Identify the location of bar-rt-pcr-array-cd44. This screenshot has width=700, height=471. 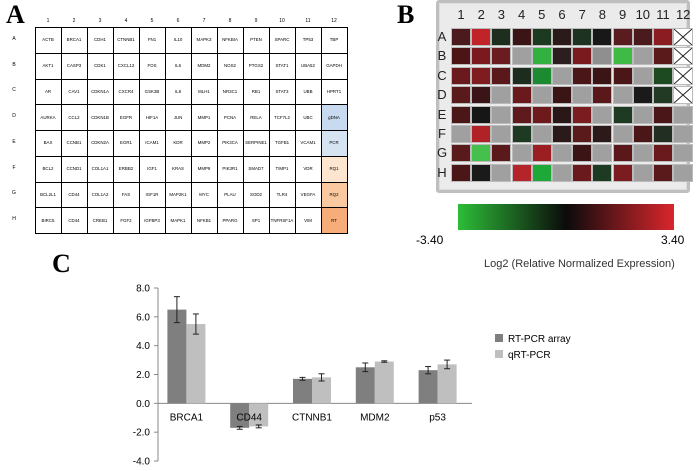
(240, 415).